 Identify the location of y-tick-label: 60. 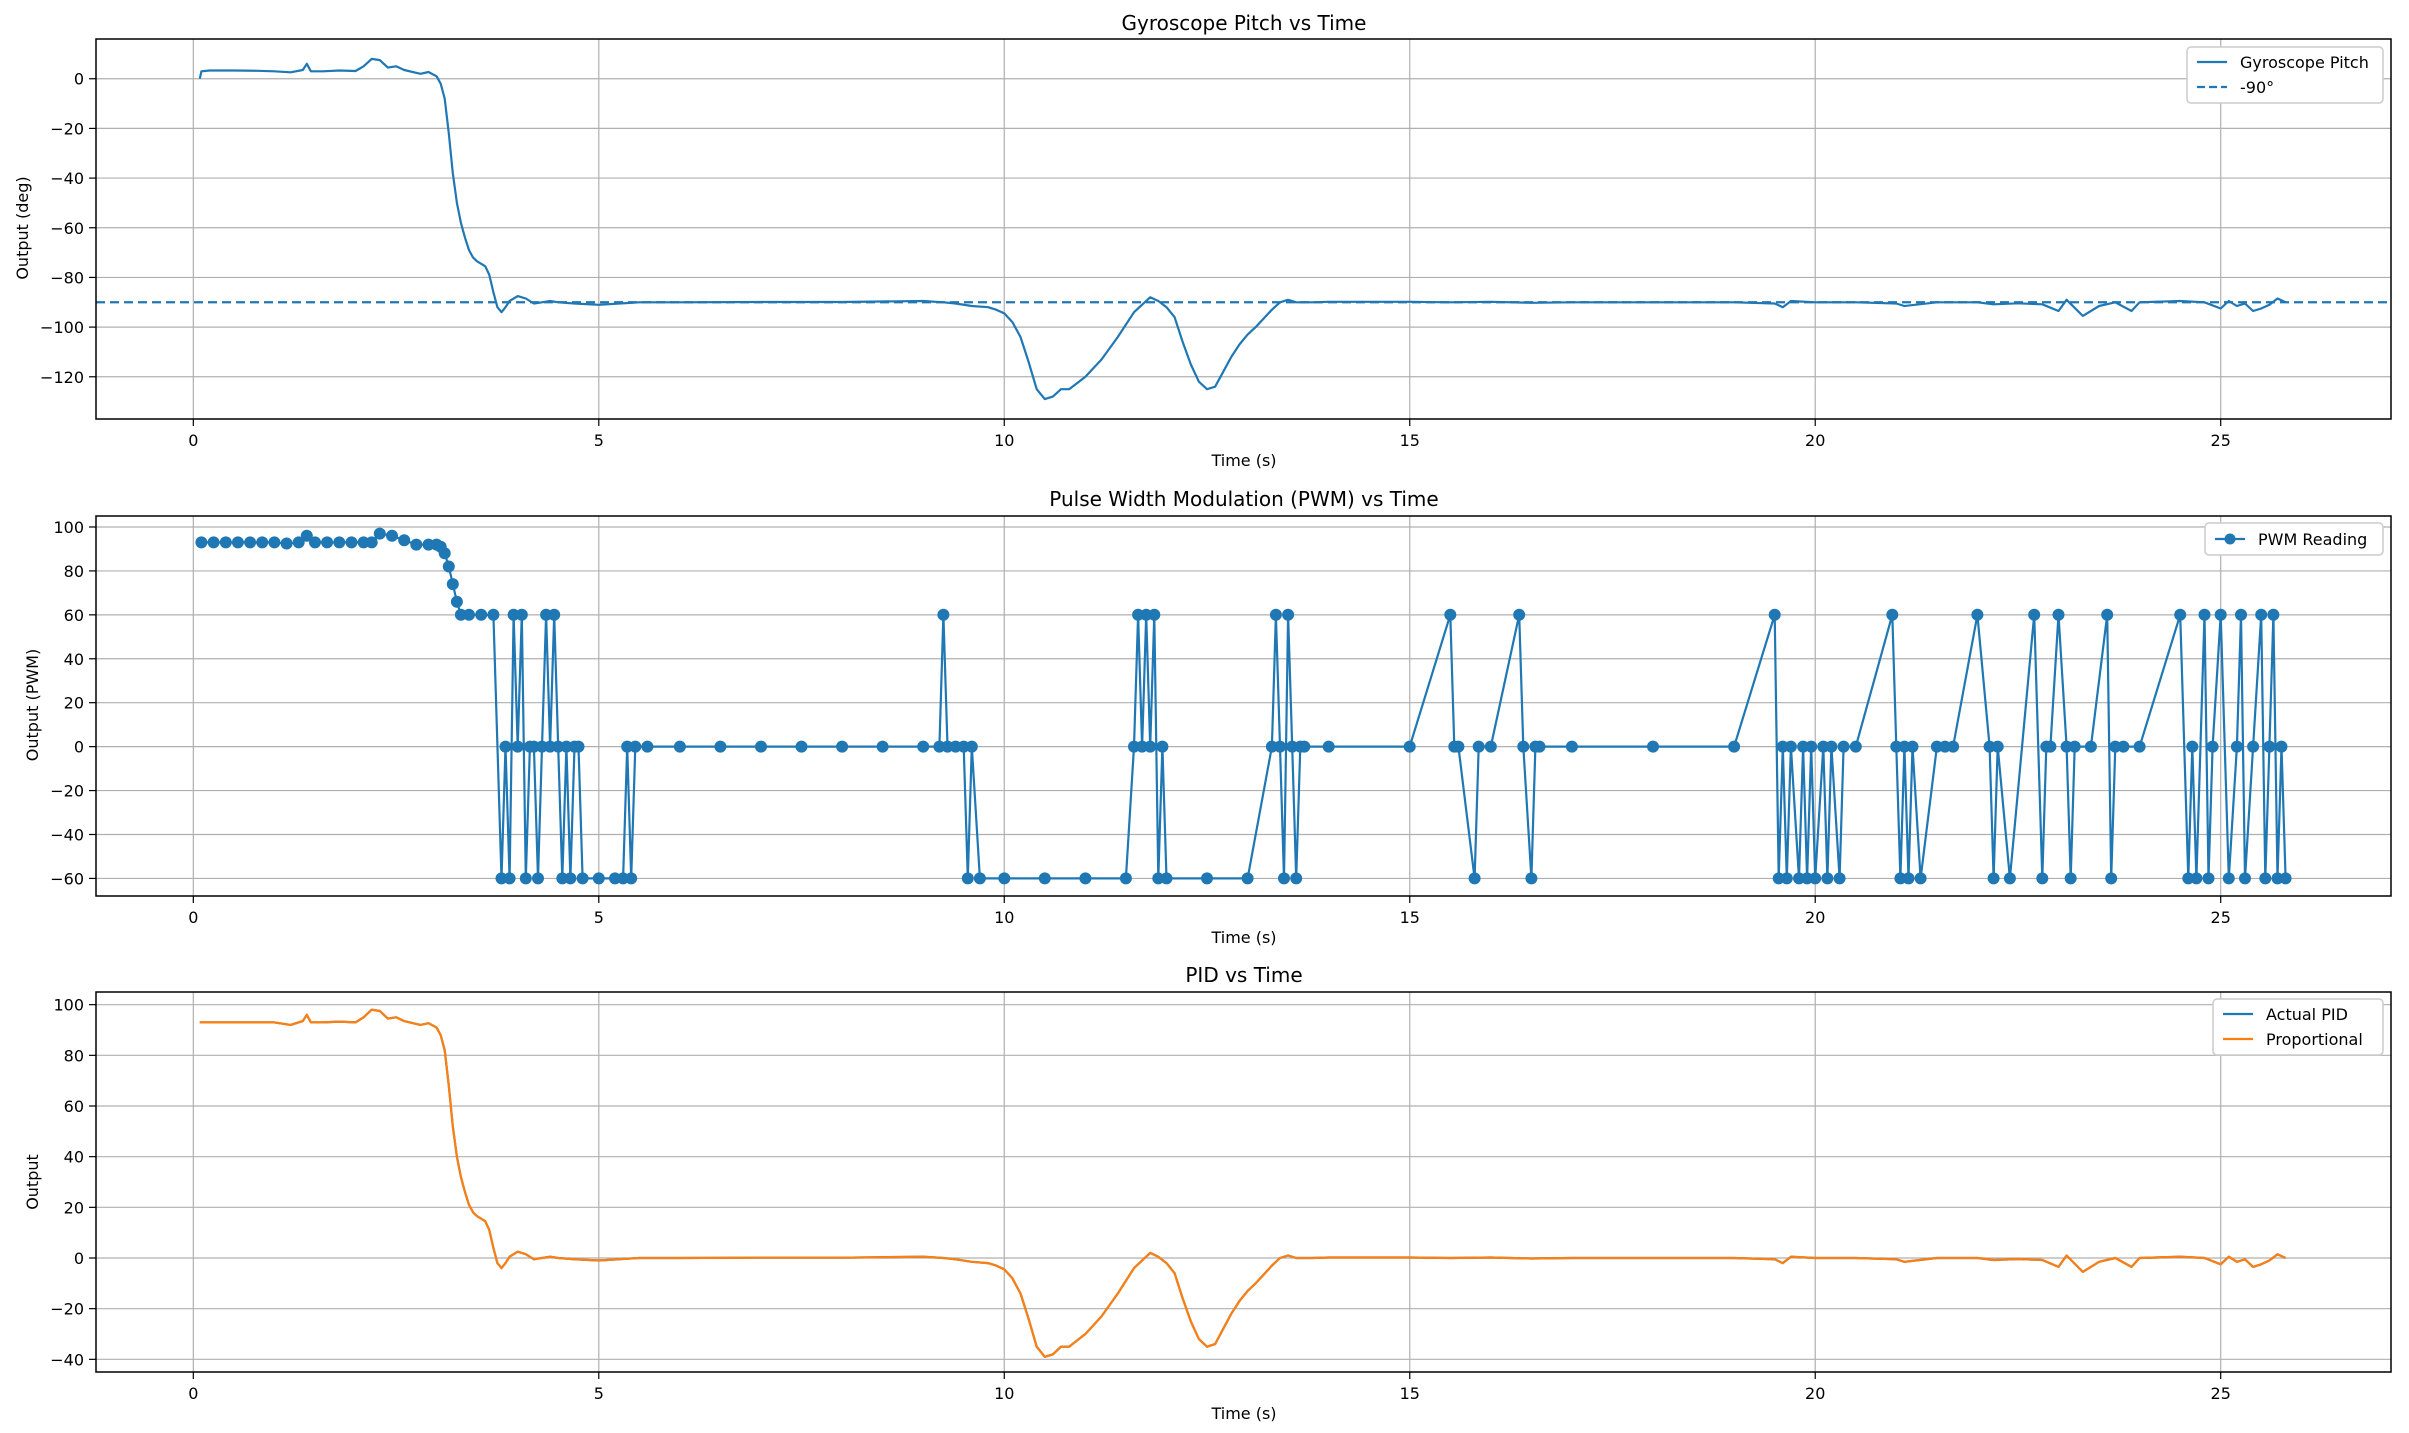
(74, 615).